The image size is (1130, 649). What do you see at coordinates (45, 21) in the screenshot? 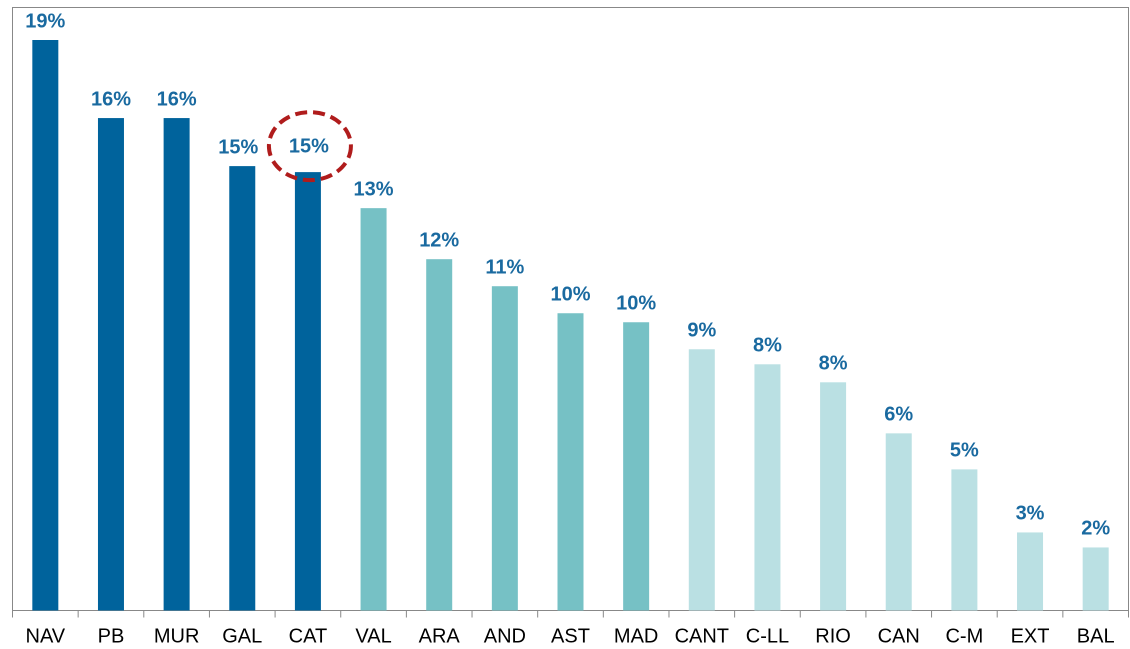
I see `value-label: 19%` at bounding box center [45, 21].